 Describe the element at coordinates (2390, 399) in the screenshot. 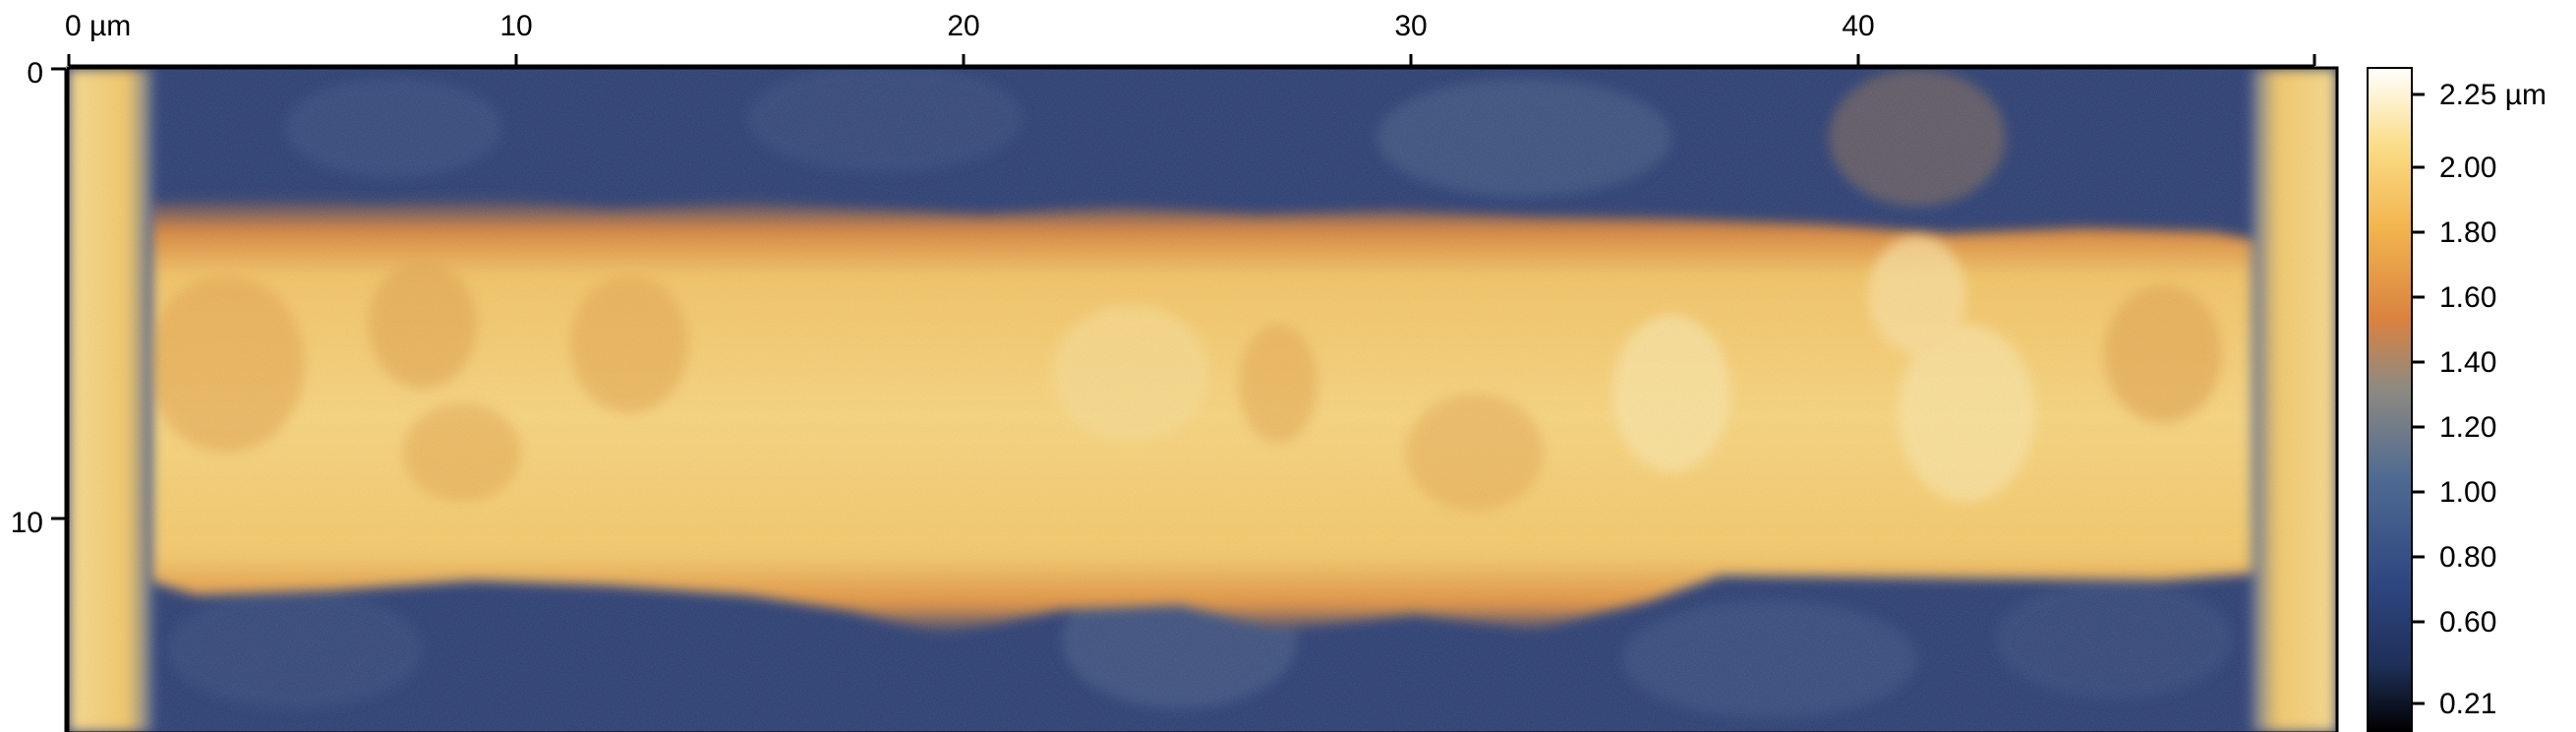

I see `colorbar-gradient` at that location.